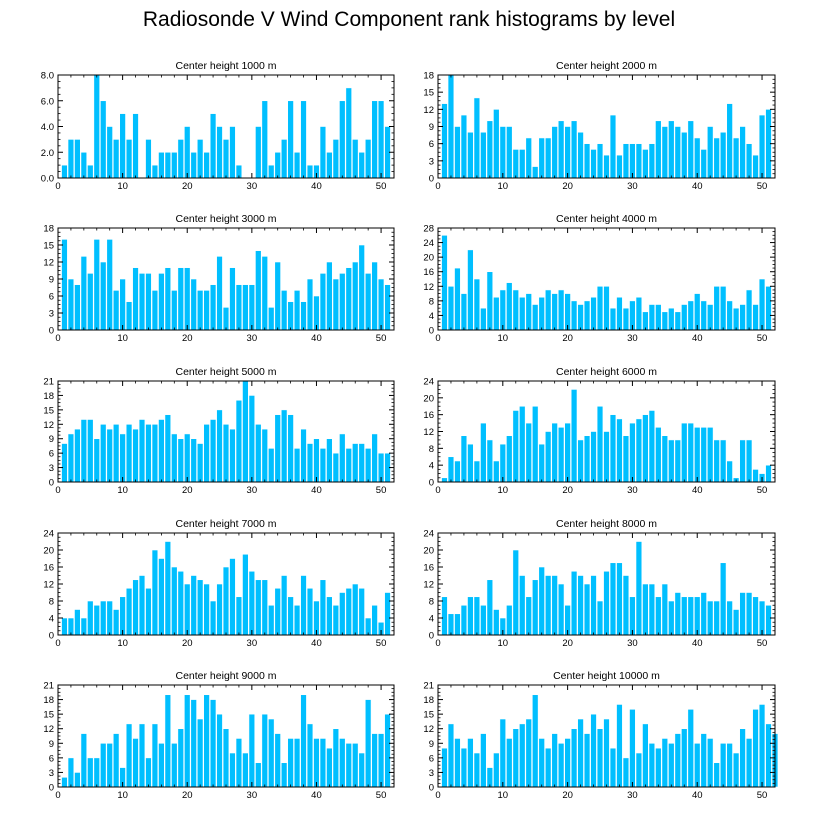  What do you see at coordinates (226, 524) in the screenshot?
I see `panel-title: Center height 7000 m` at bounding box center [226, 524].